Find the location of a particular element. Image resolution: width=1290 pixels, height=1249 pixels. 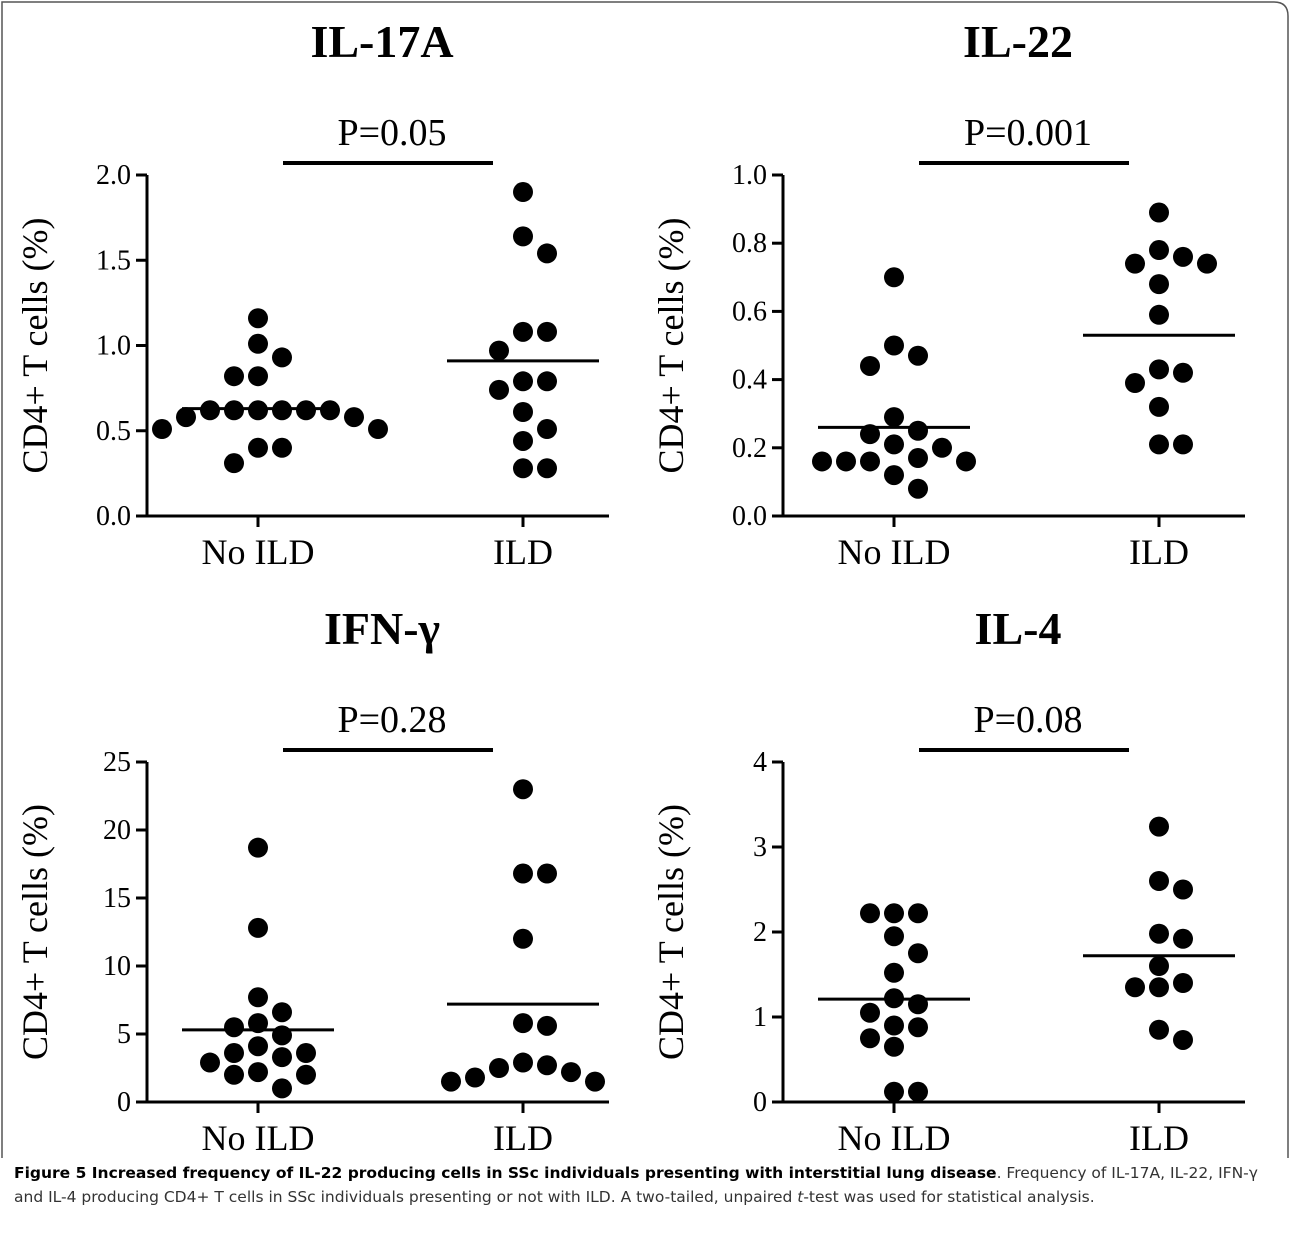

panel-title: IL-17A is located at coordinates (381, 41).